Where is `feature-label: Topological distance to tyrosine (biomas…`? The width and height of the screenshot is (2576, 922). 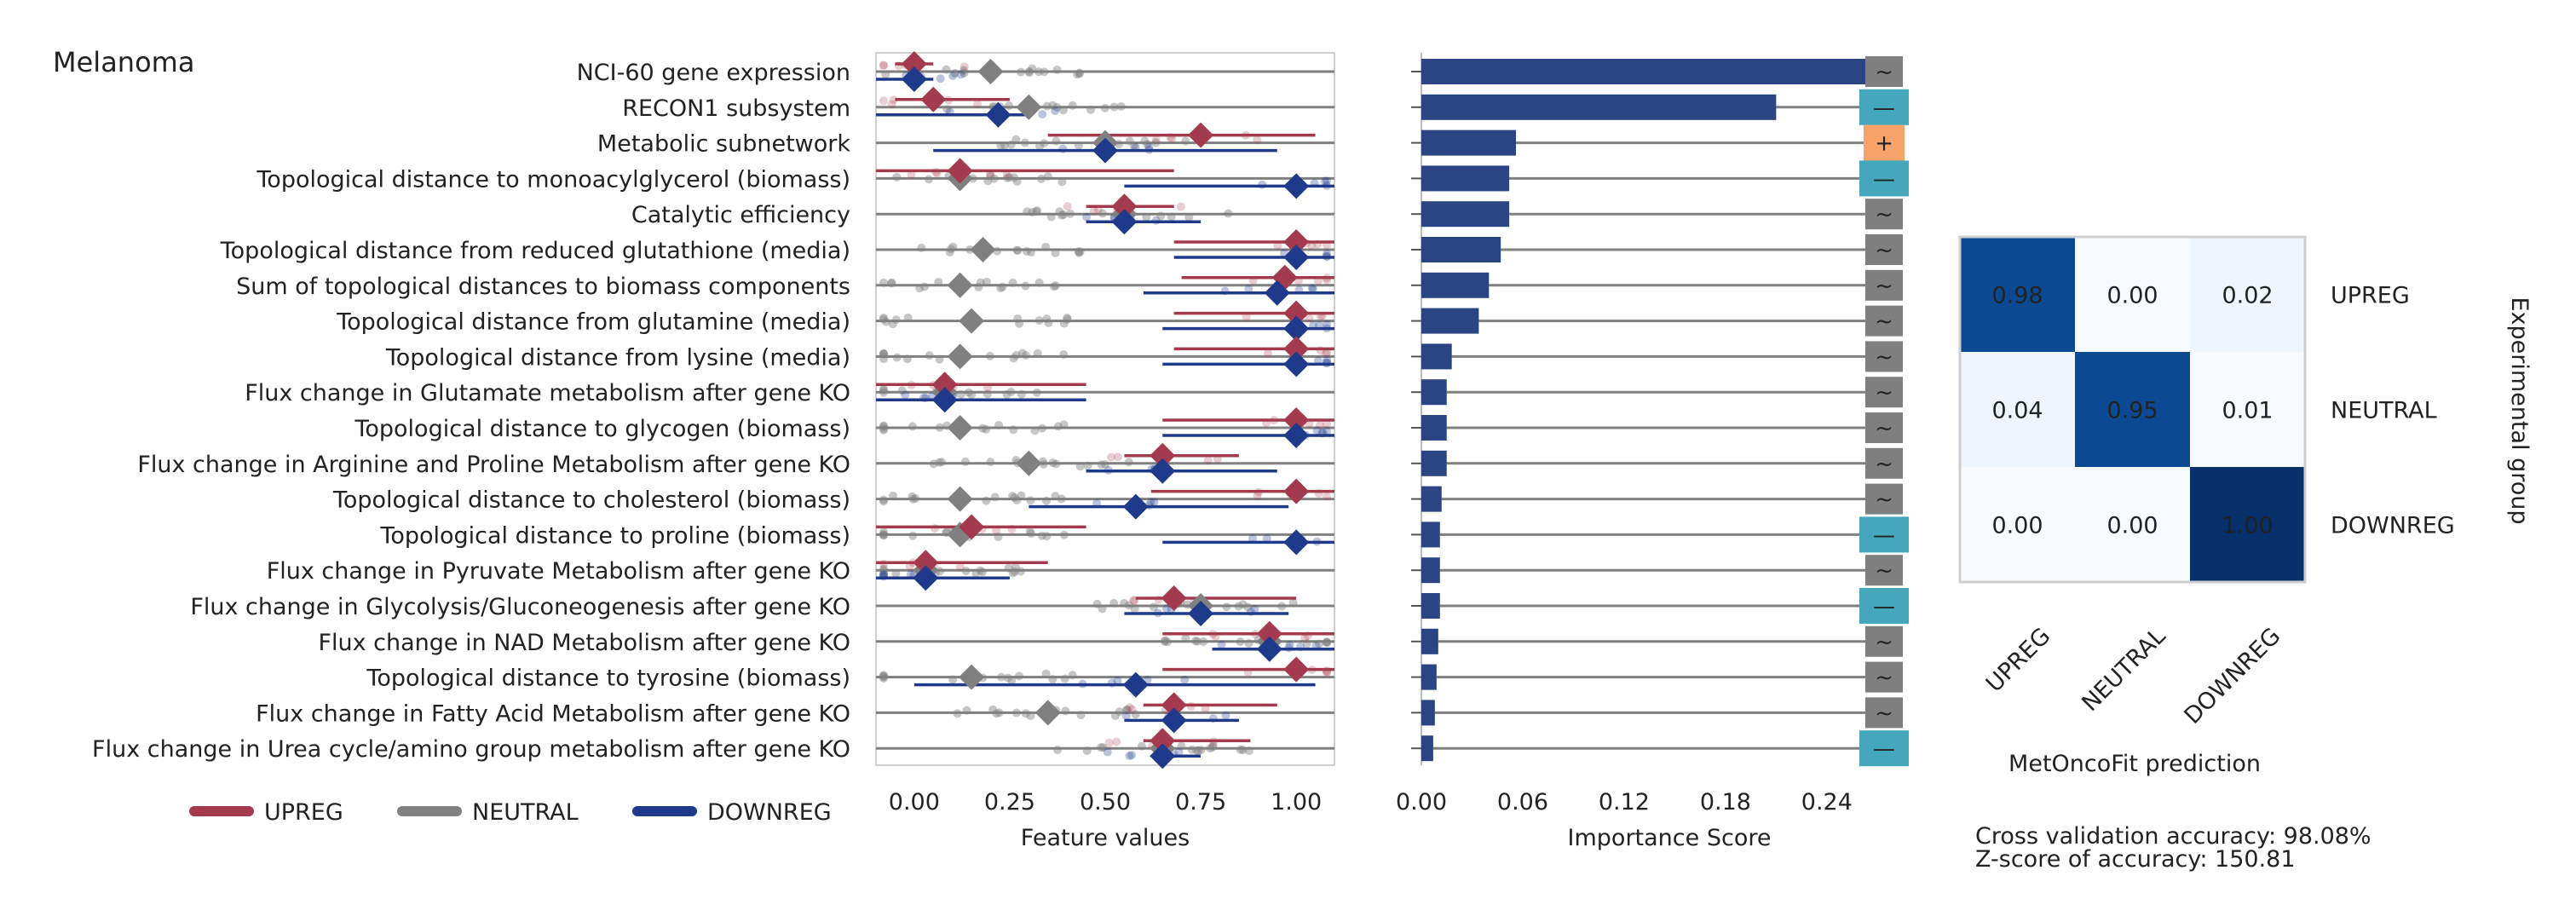 feature-label: Topological distance to tyrosine (biomas… is located at coordinates (608, 679).